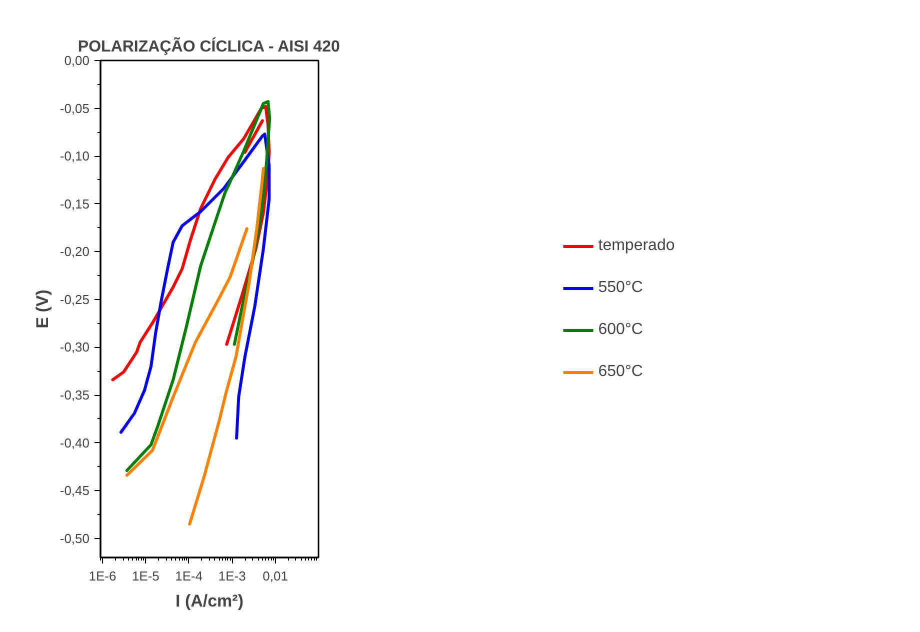 This screenshot has width=920, height=632. What do you see at coordinates (75, 204) in the screenshot?
I see `y-tick-label: -0,15` at bounding box center [75, 204].